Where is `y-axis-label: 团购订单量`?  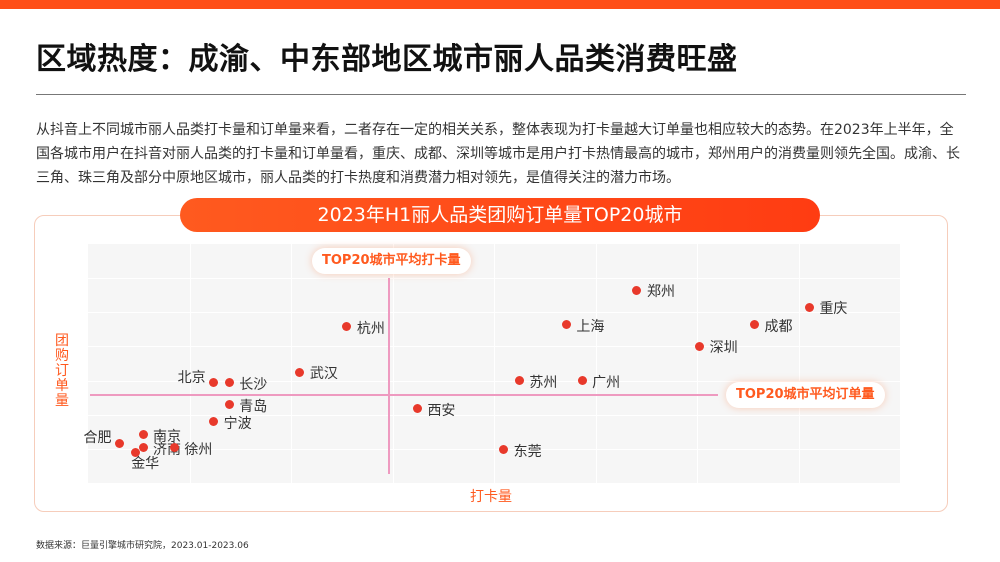
y-axis-label: 团购订单量 is located at coordinates (62, 371).